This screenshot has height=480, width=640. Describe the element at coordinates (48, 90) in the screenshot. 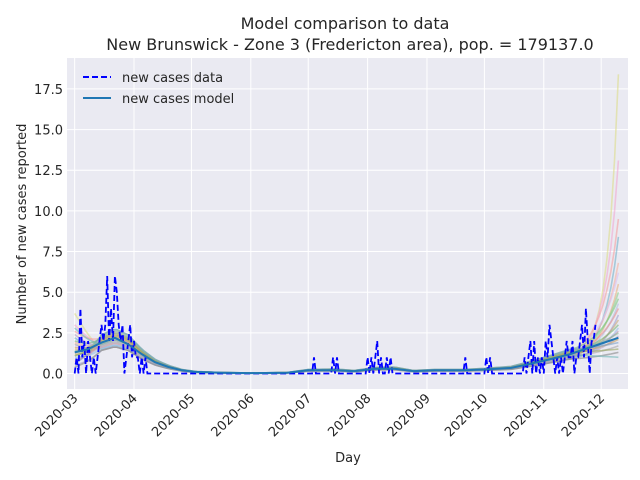

I see `y-tick-label: 17.5` at that location.